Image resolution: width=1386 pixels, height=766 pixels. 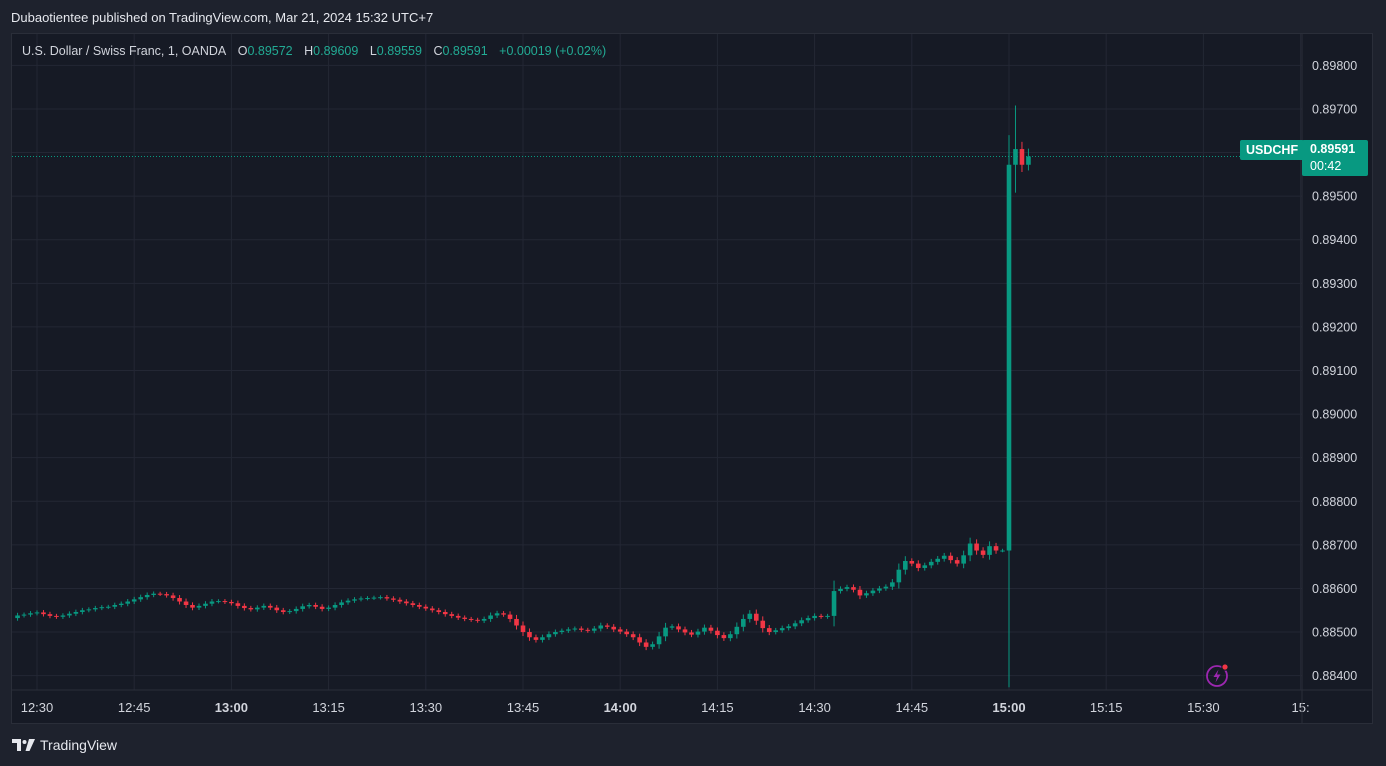 What do you see at coordinates (124, 51) in the screenshot?
I see `symbol-title: U.S. Dollar / Swiss Franc, 1, OANDA` at bounding box center [124, 51].